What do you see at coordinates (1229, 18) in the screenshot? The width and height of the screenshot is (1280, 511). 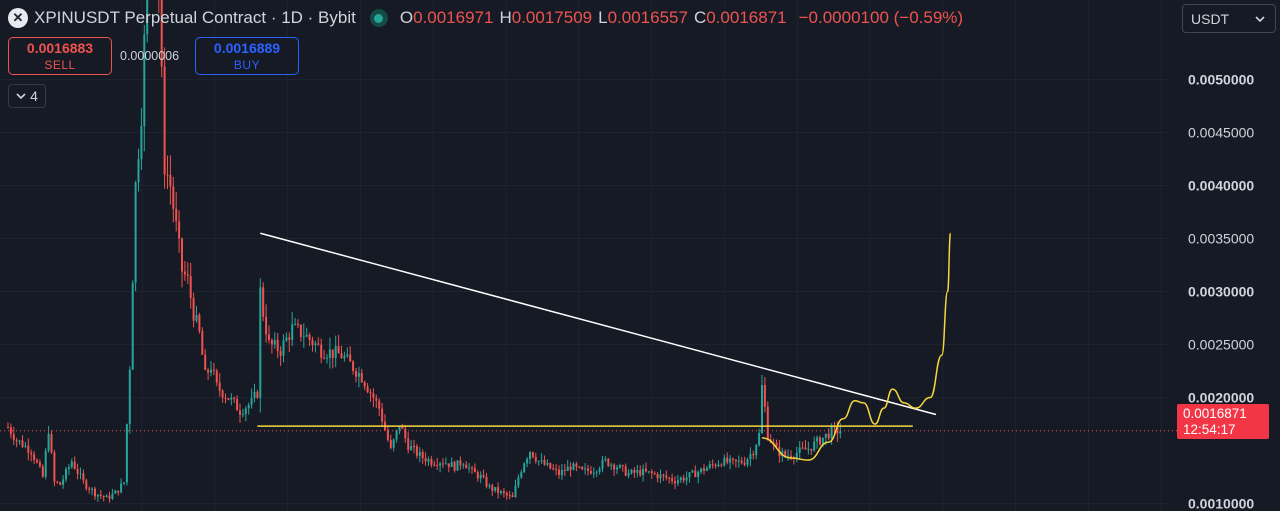 I see `currency-select: USDT` at bounding box center [1229, 18].